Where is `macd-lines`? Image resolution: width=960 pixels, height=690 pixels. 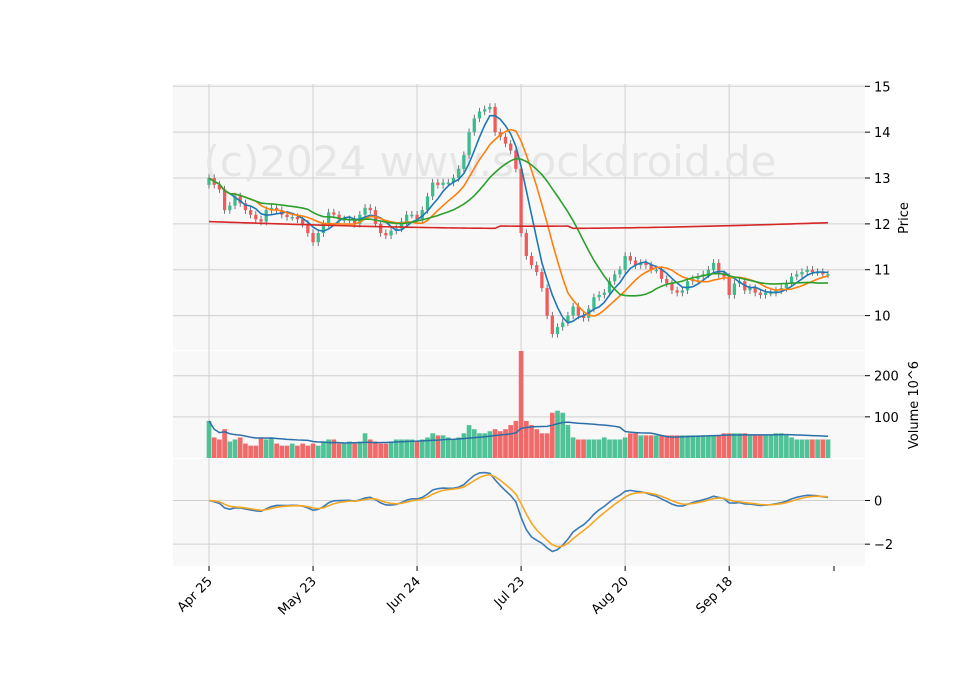
macd-lines is located at coordinates (518, 512).